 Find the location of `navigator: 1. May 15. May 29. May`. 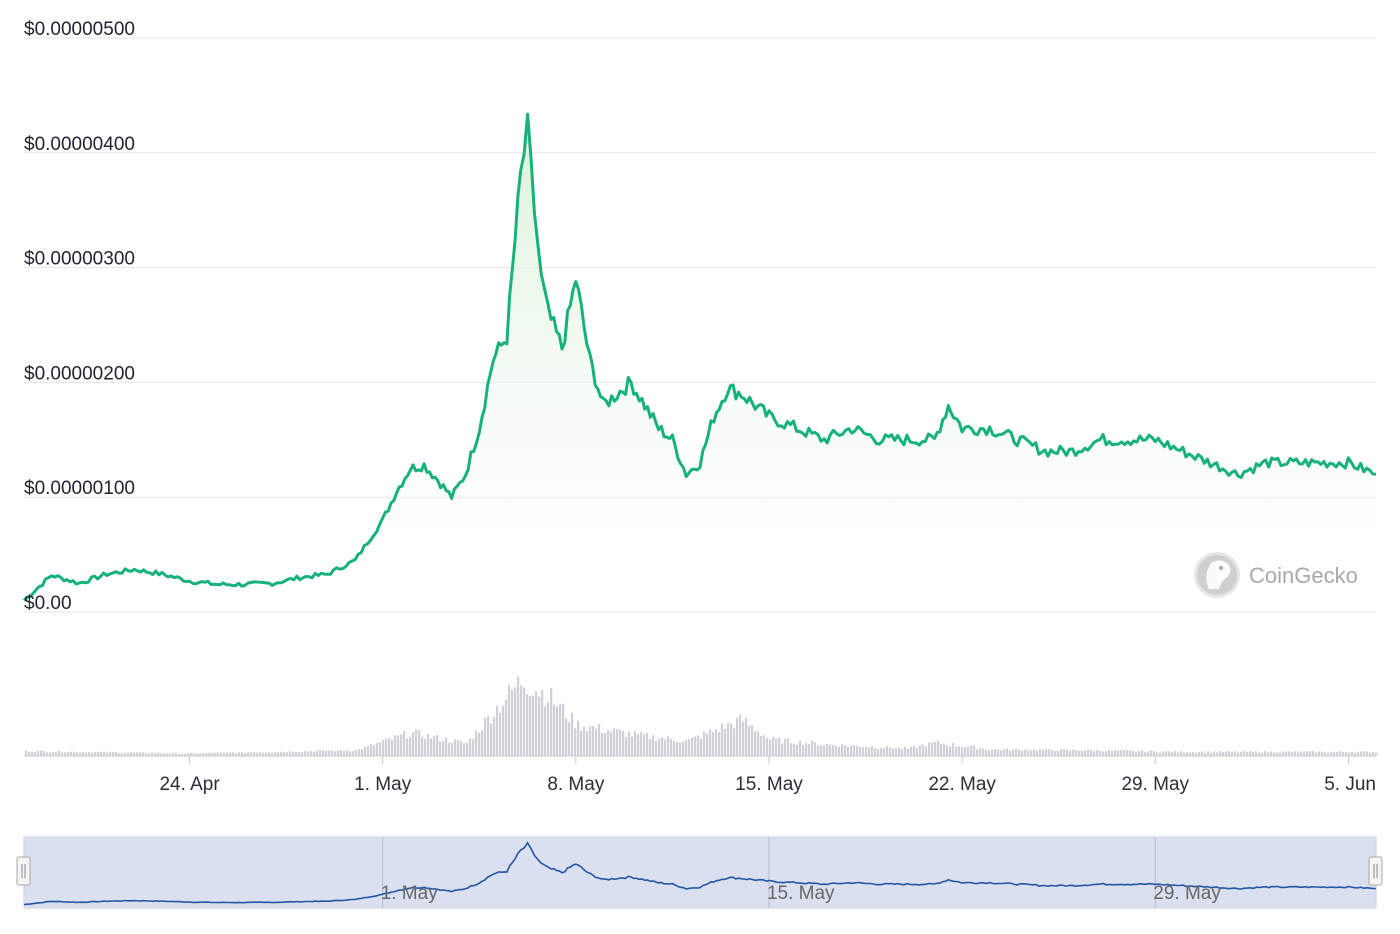

navigator: 1. May 15. May 29. May is located at coordinates (699, 872).